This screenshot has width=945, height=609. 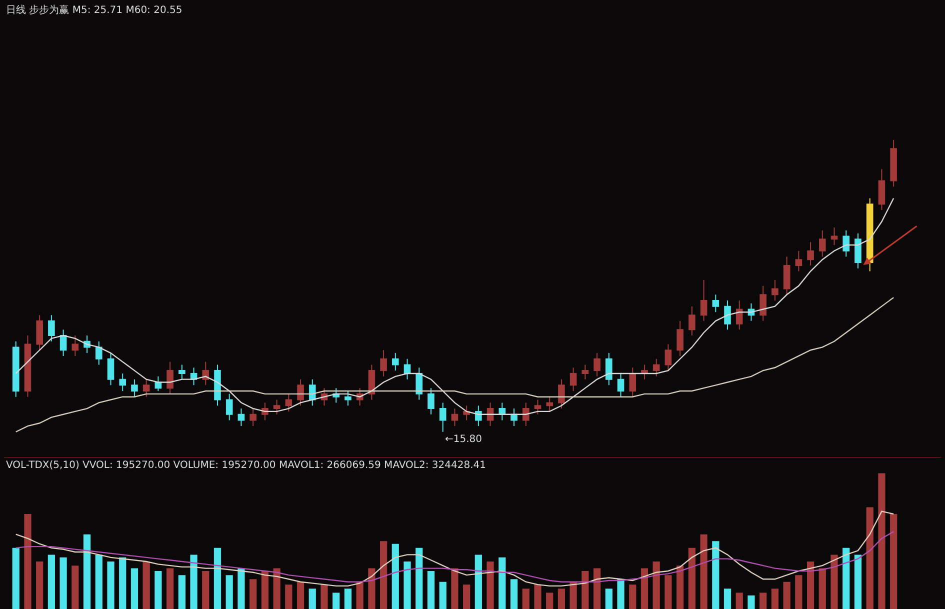 I want to click on chart-title: VOL-TDX(5,10) VVOL: 195270.00 VOLUME: 195270.00 MAVOL1: 266069.59 MAVOL2: 324428.41, so click(x=246, y=465).